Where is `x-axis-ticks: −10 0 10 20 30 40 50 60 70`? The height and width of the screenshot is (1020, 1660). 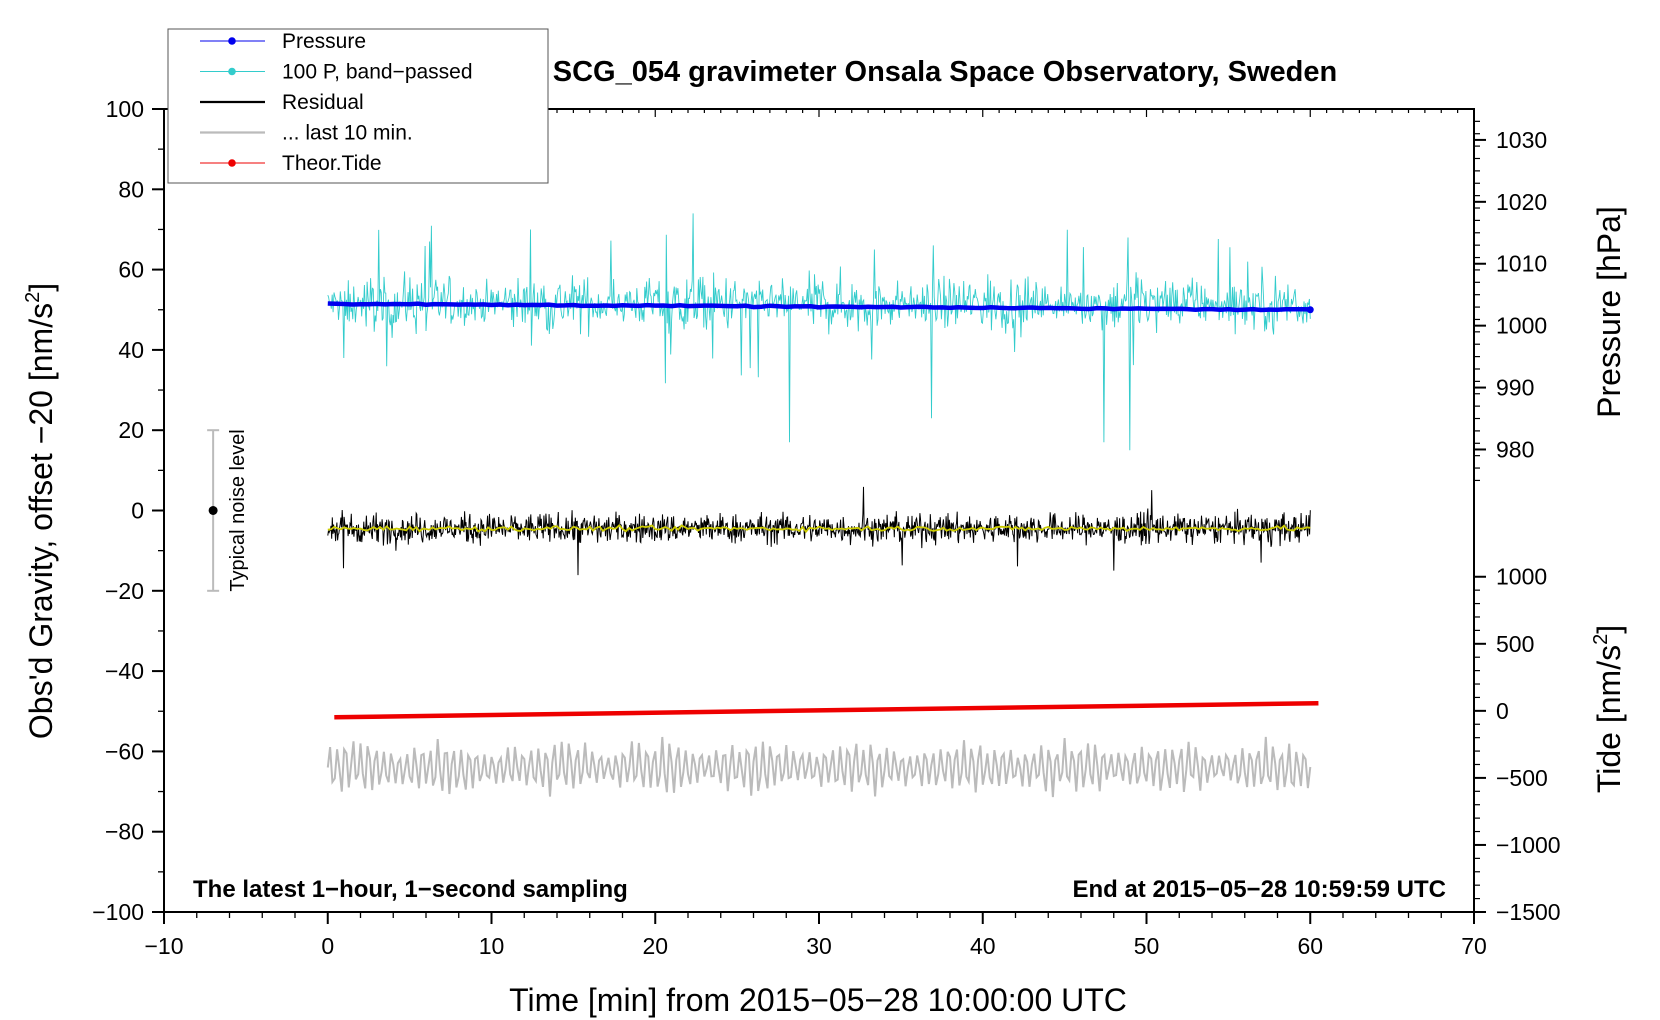 x-axis-ticks: −10 0 10 20 30 40 50 60 70 is located at coordinates (815, 935).